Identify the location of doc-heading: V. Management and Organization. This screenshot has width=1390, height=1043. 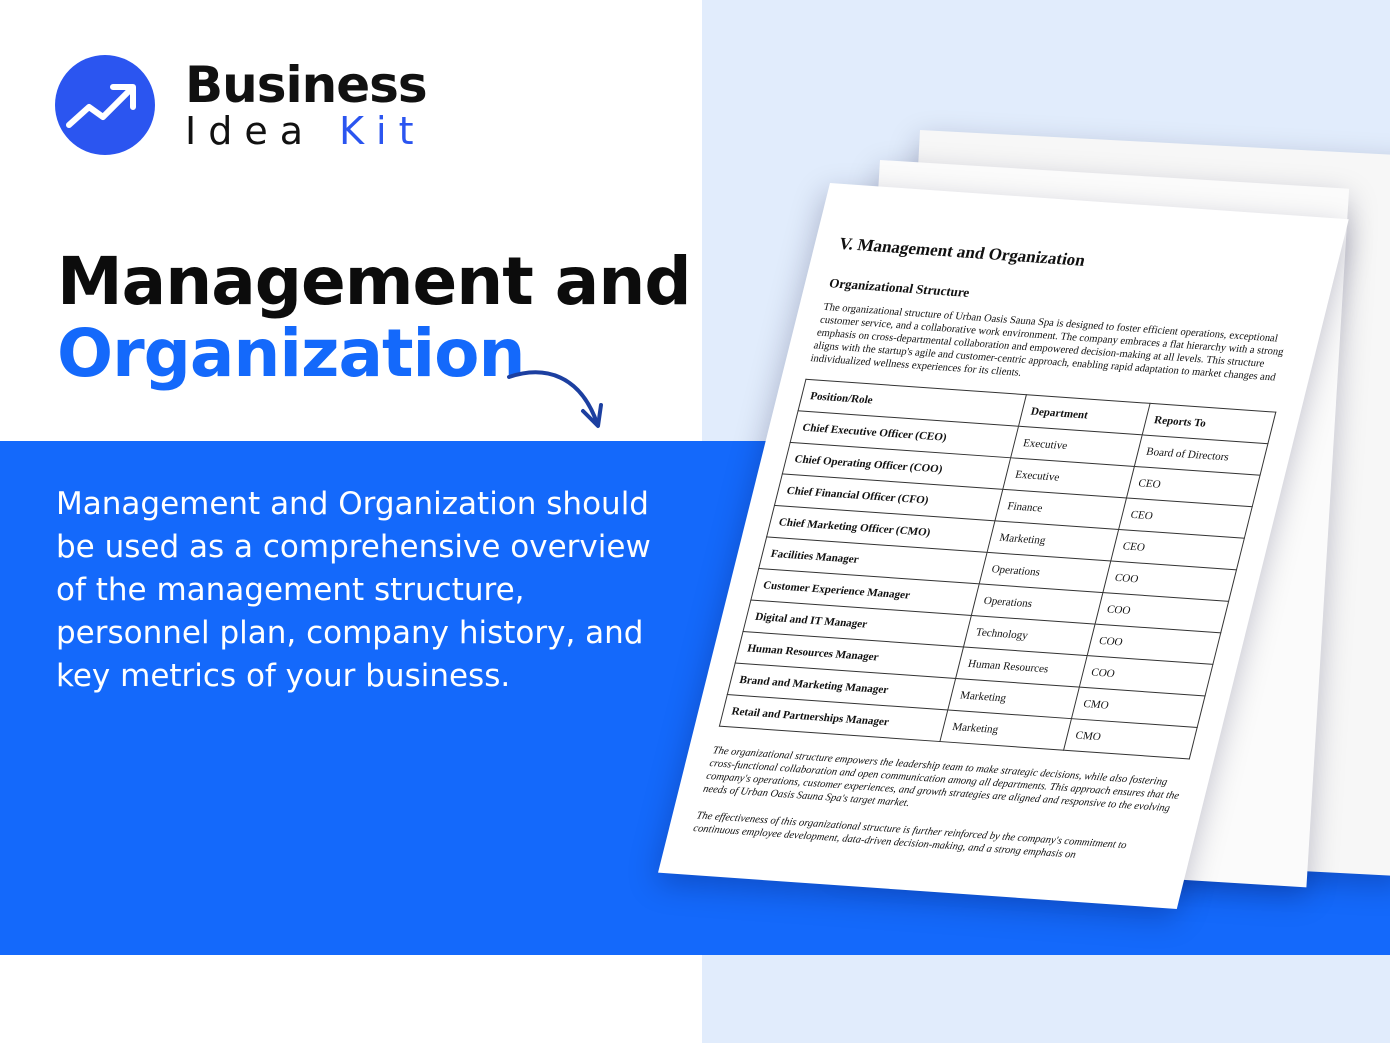
(962, 251).